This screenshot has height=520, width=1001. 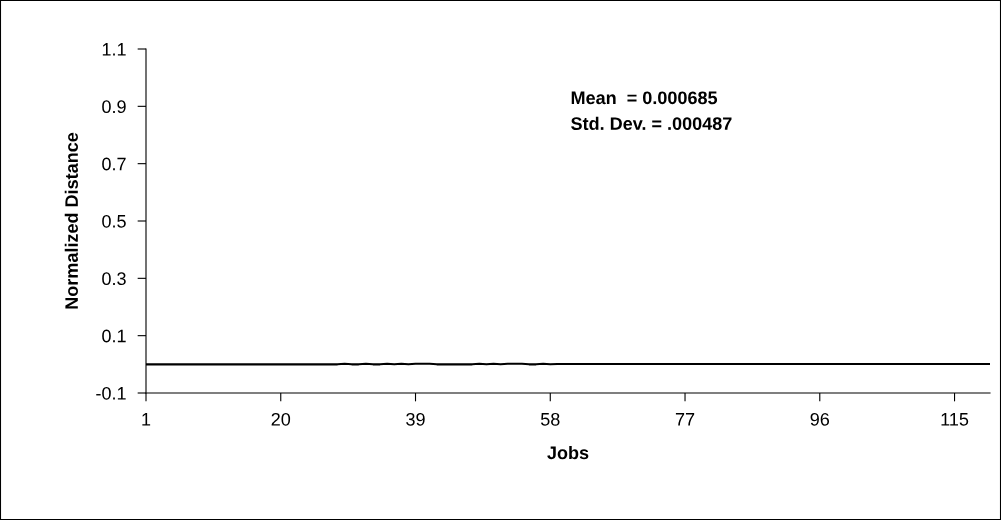 I want to click on x-tick-label: 58, so click(x=550, y=419).